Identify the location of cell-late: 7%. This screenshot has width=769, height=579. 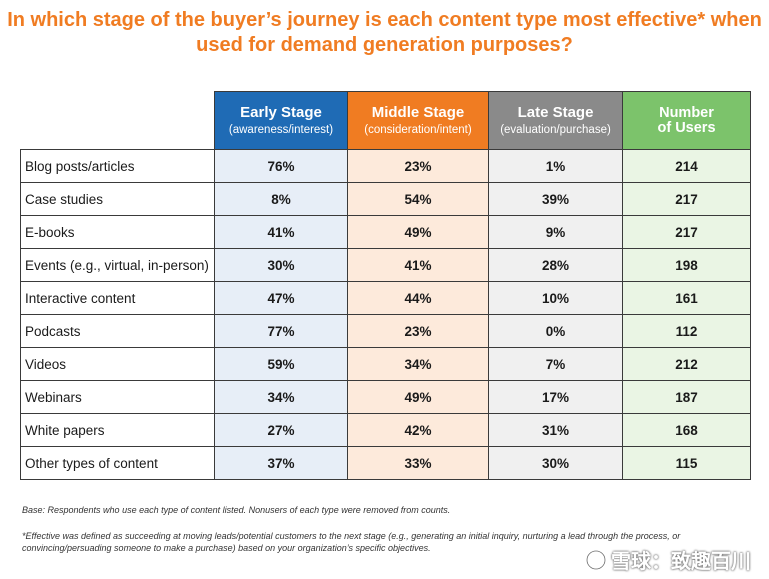
(555, 364).